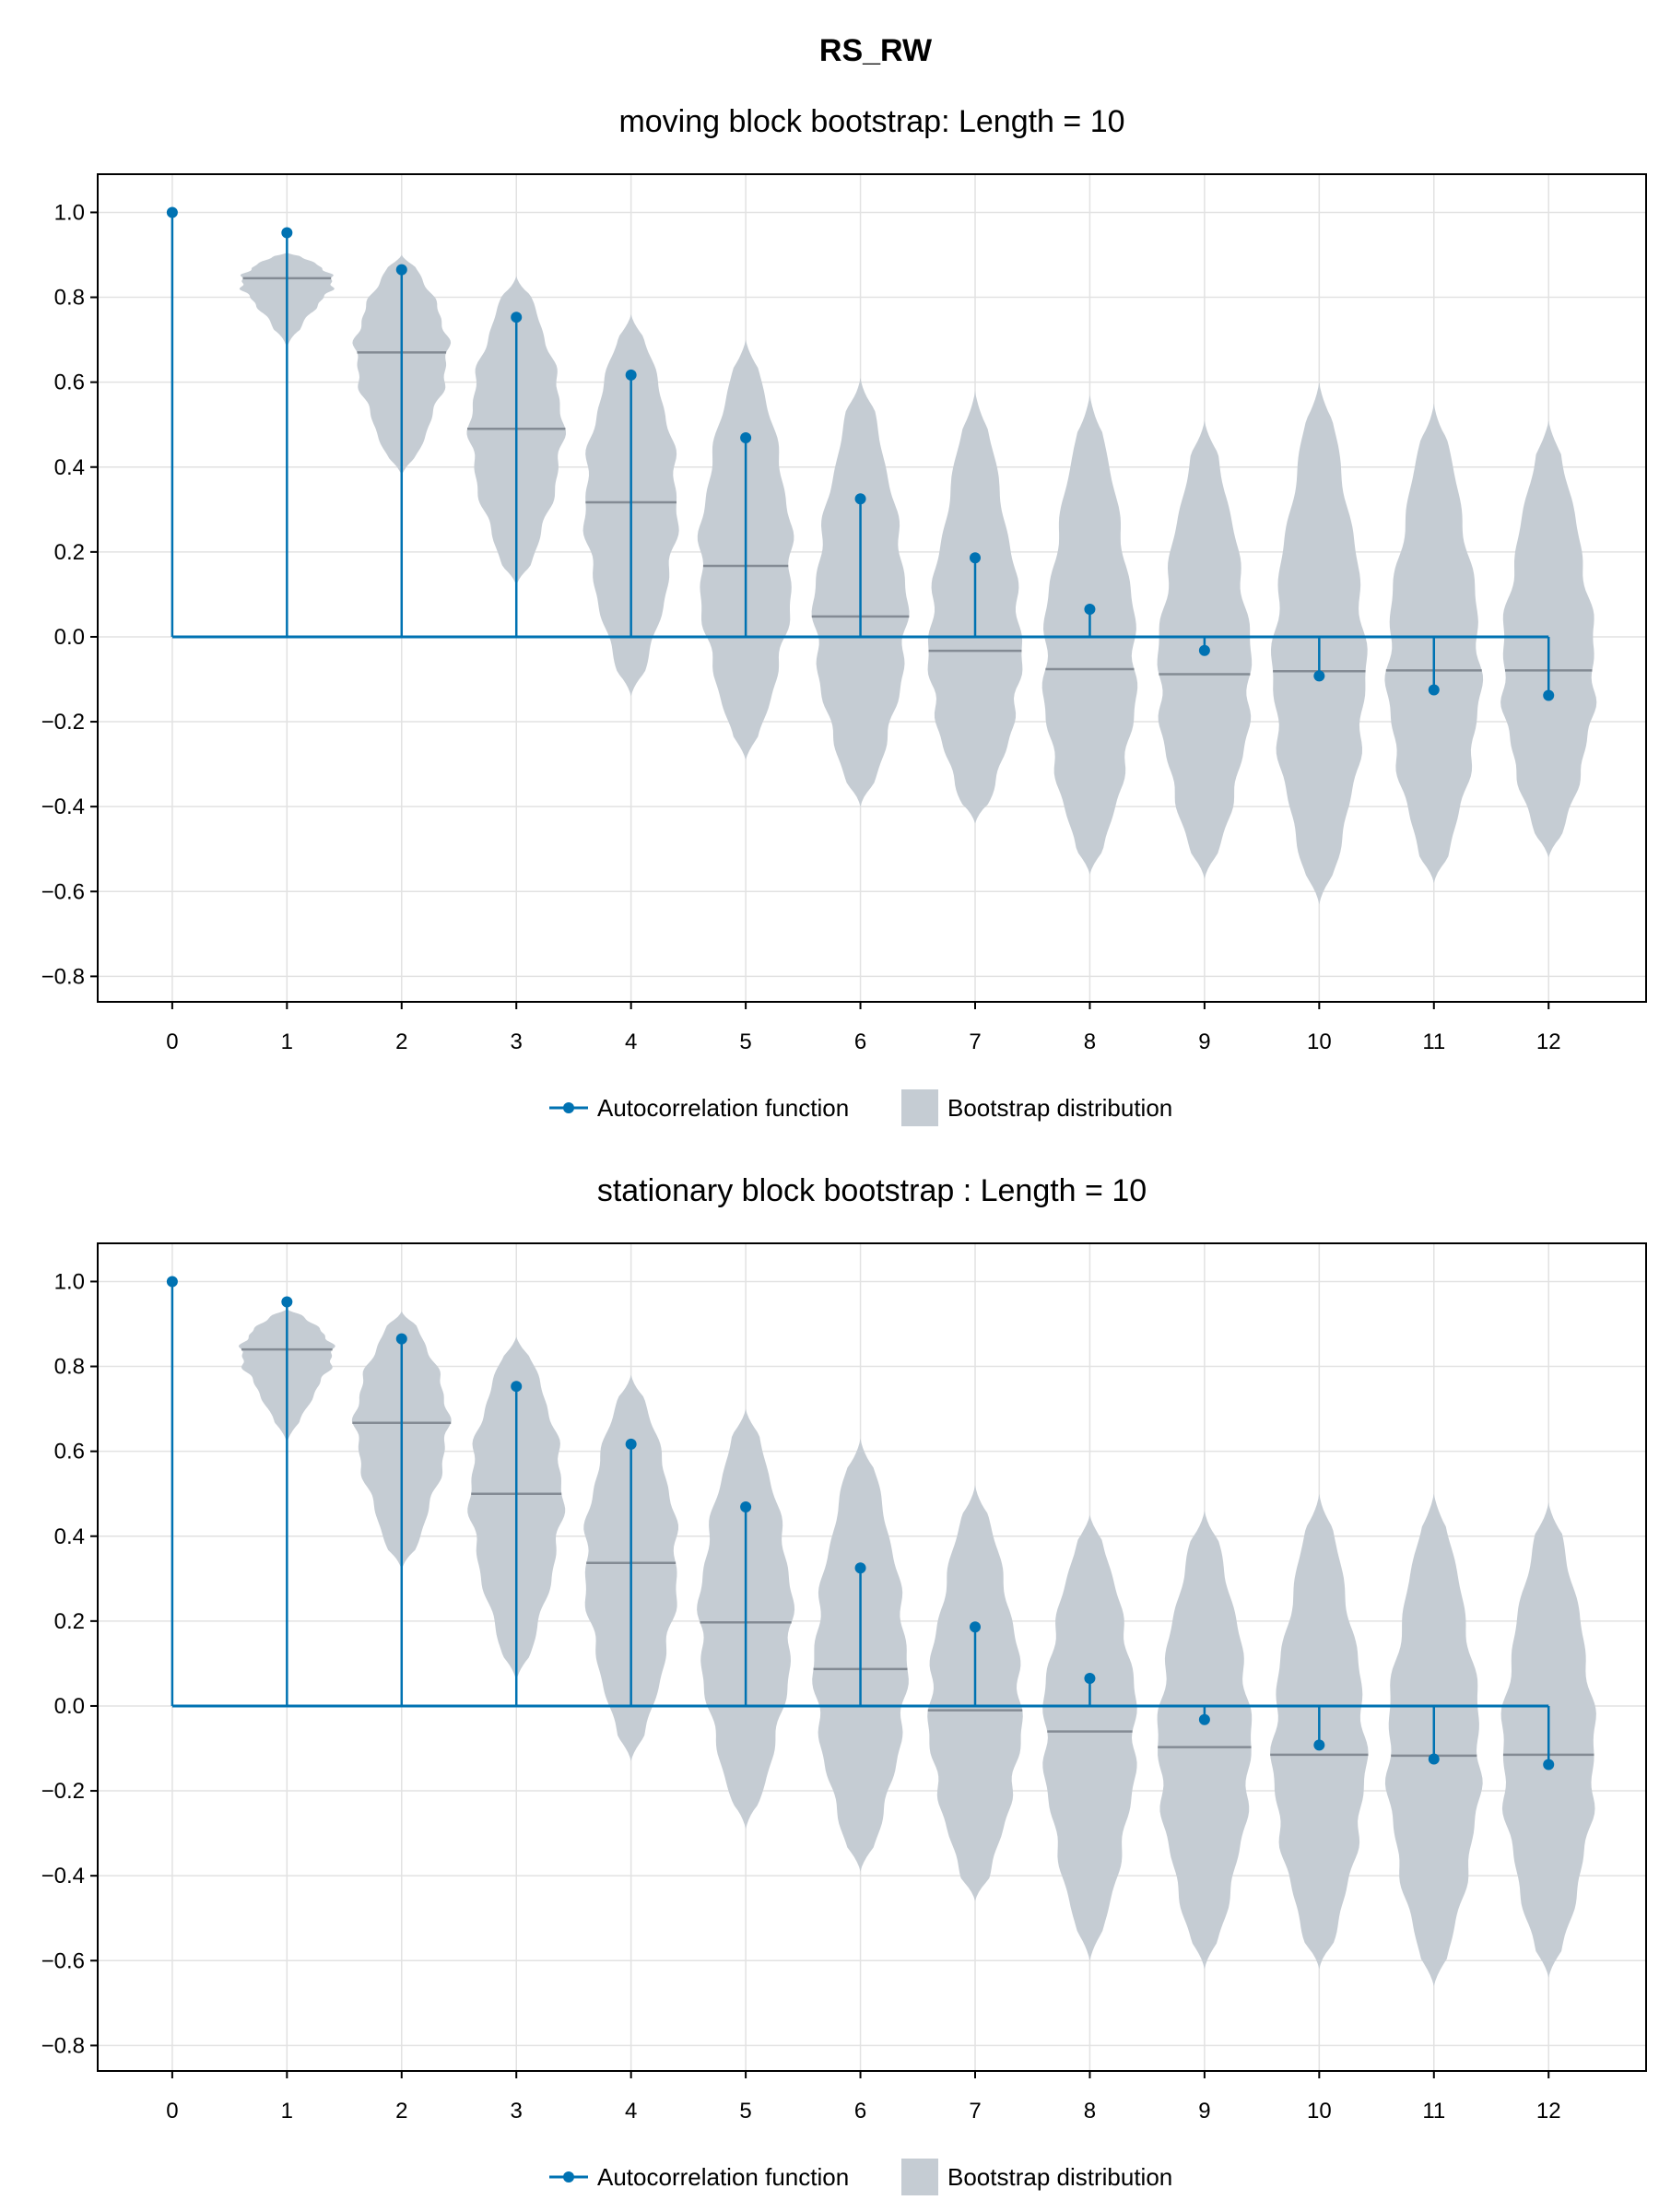  I want to click on figure-title: RS_RW, so click(876, 50).